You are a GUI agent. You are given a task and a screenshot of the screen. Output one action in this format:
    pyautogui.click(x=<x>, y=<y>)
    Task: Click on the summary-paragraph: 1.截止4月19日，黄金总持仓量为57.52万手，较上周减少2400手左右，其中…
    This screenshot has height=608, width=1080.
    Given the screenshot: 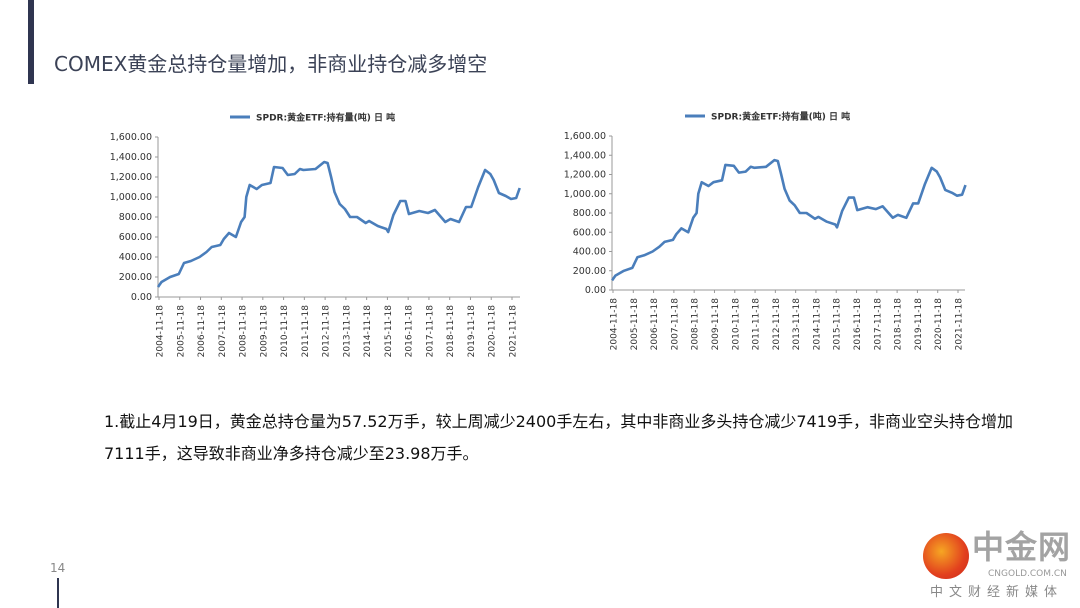 What is the action you would take?
    pyautogui.click(x=559, y=437)
    